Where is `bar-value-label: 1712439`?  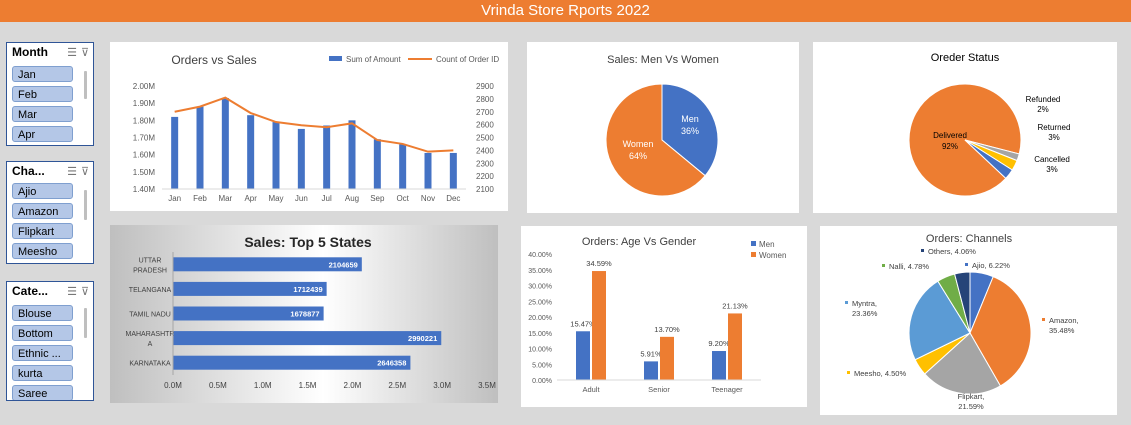
bar-value-label: 1712439 is located at coordinates (307, 289).